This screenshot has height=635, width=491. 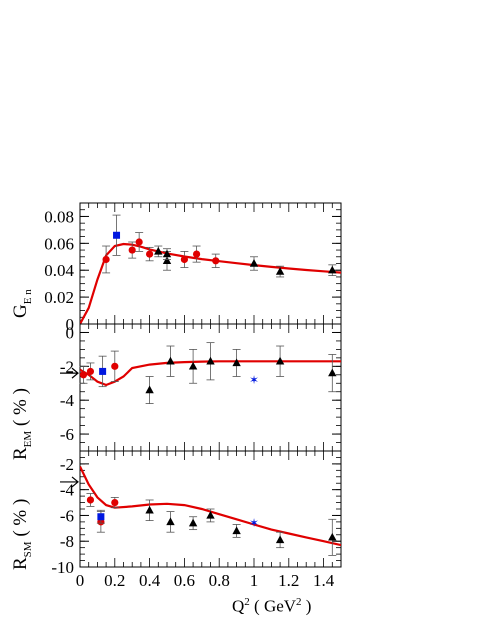 I want to click on x-label-tail: ), so click(x=308, y=606).